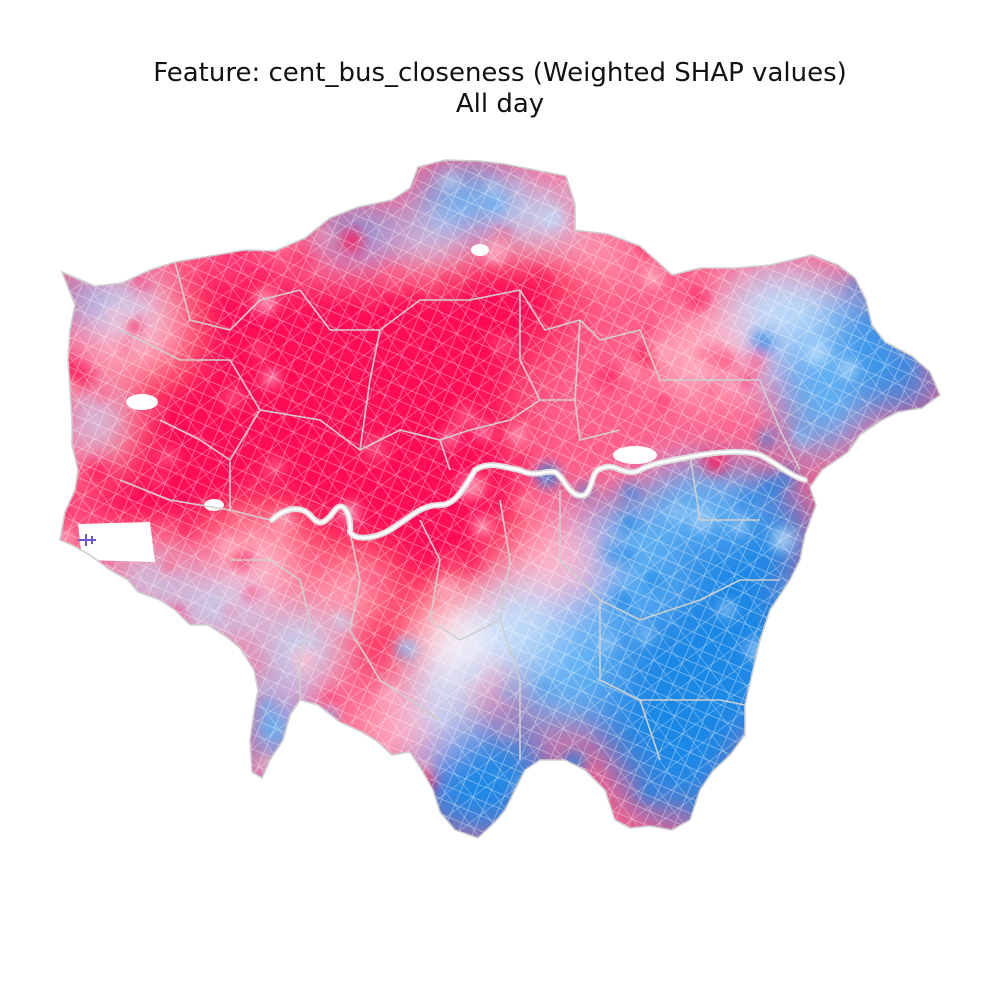  I want to click on title-line-2: All day, so click(500, 104).